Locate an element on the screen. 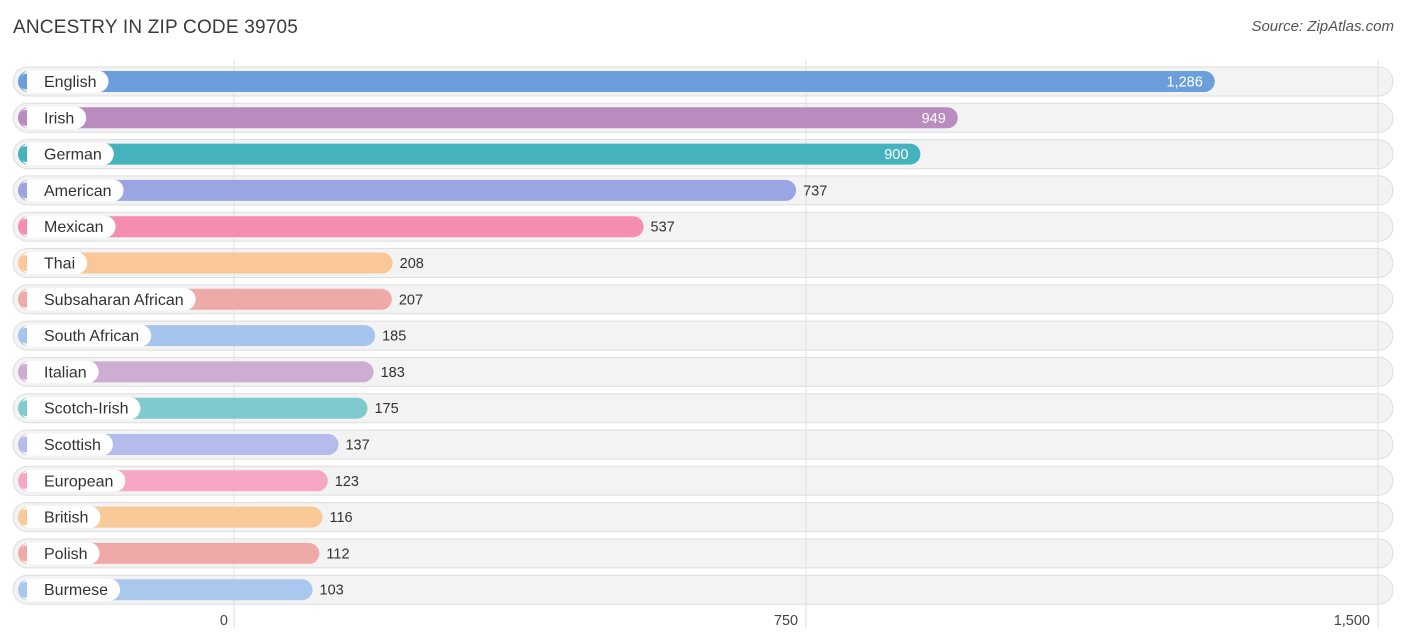  value-label: 137 is located at coordinates (357, 446).